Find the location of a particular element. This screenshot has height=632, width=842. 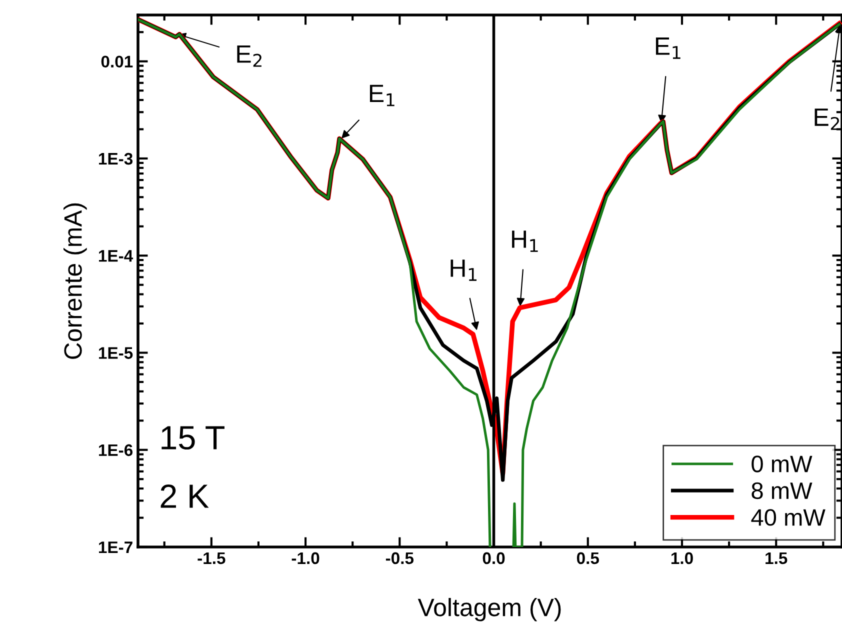

x-tick-label: -0.5 is located at coordinates (400, 558).